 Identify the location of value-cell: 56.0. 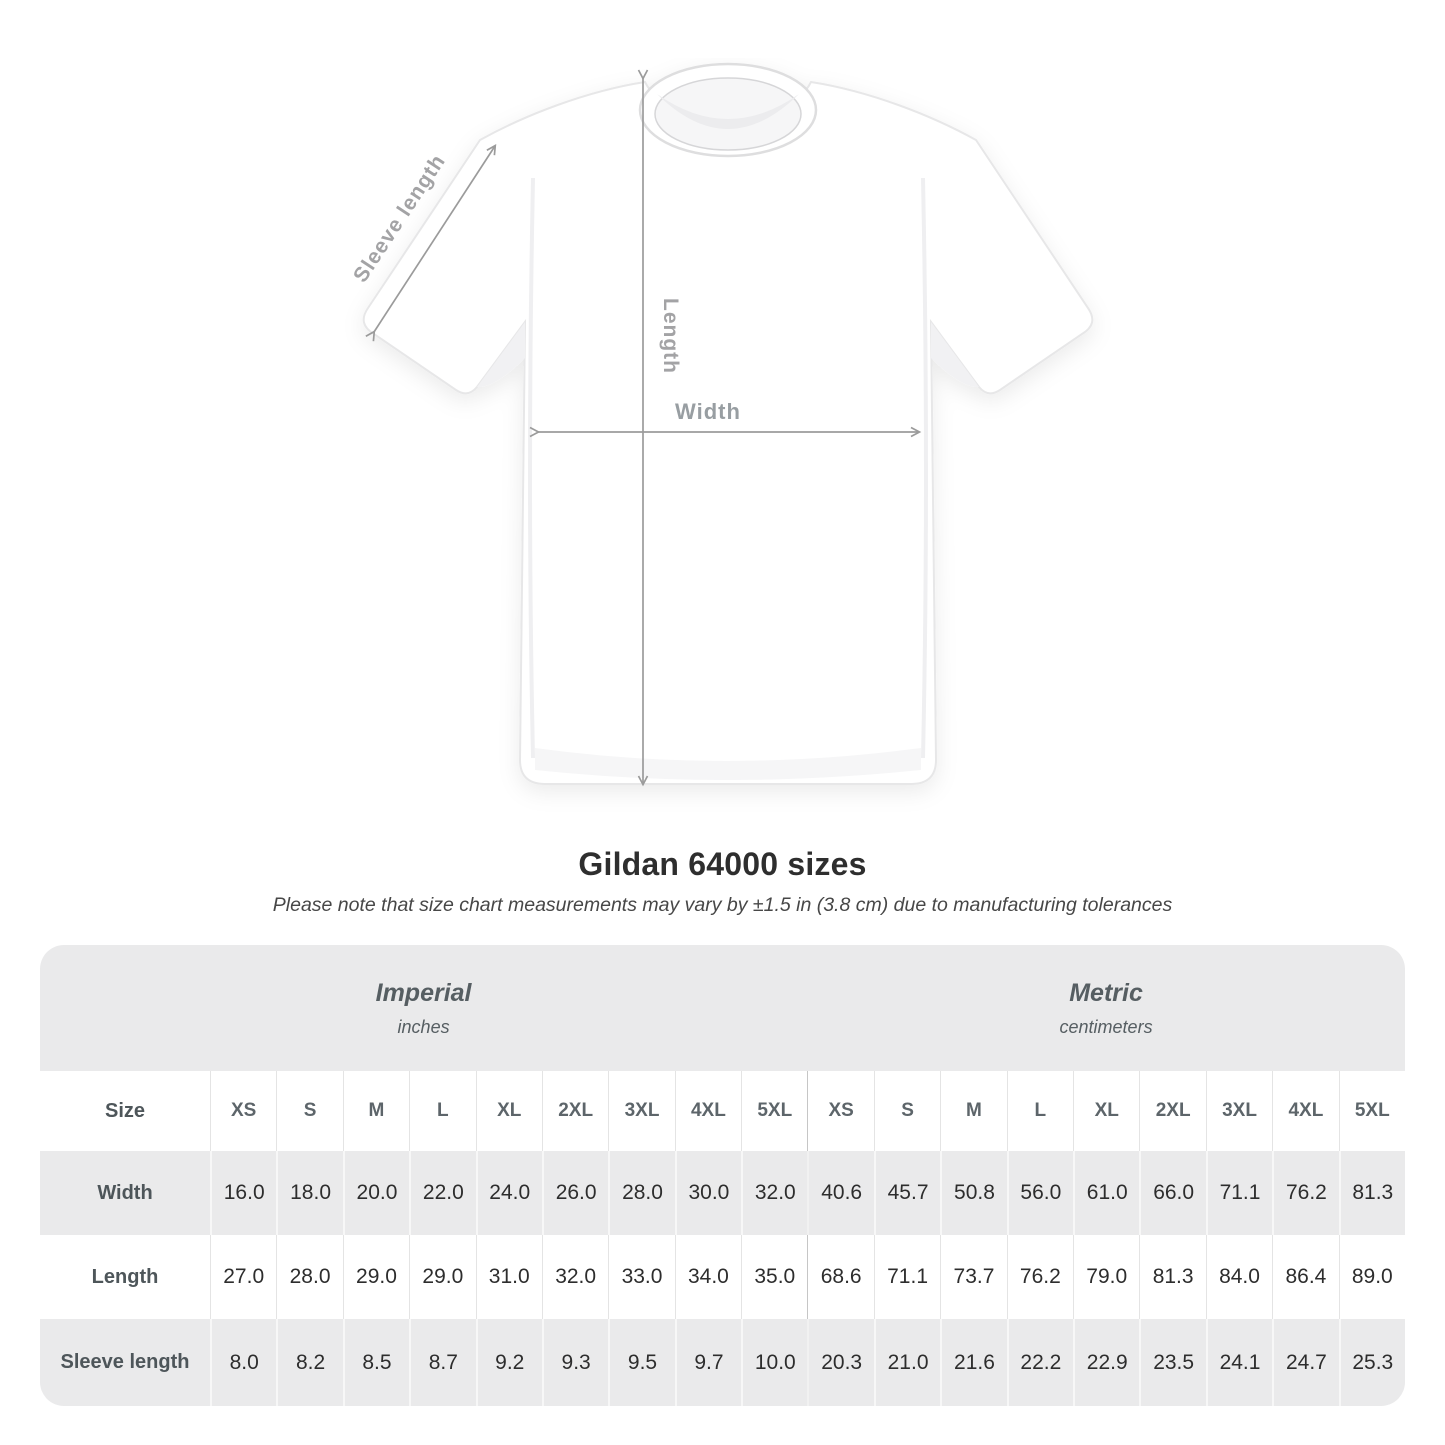
(1040, 1193).